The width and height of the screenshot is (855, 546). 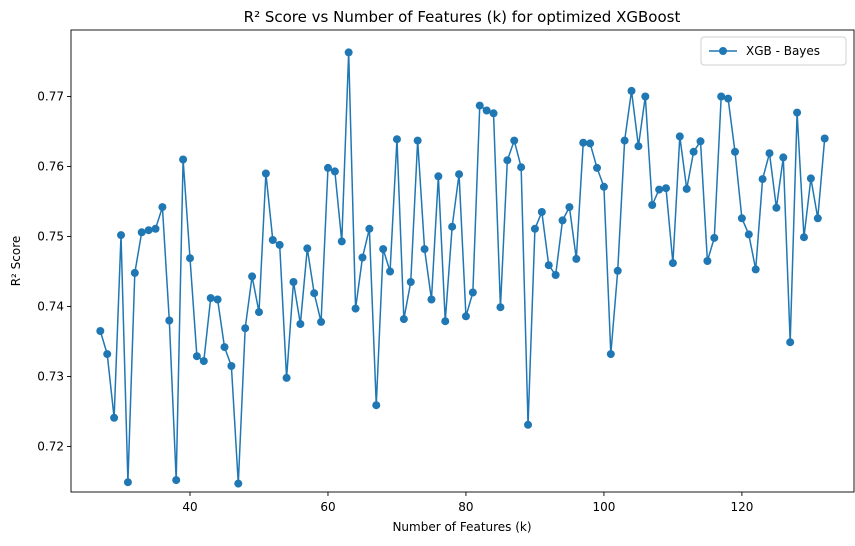 I want to click on legend-marker-swatch, so click(x=723, y=51).